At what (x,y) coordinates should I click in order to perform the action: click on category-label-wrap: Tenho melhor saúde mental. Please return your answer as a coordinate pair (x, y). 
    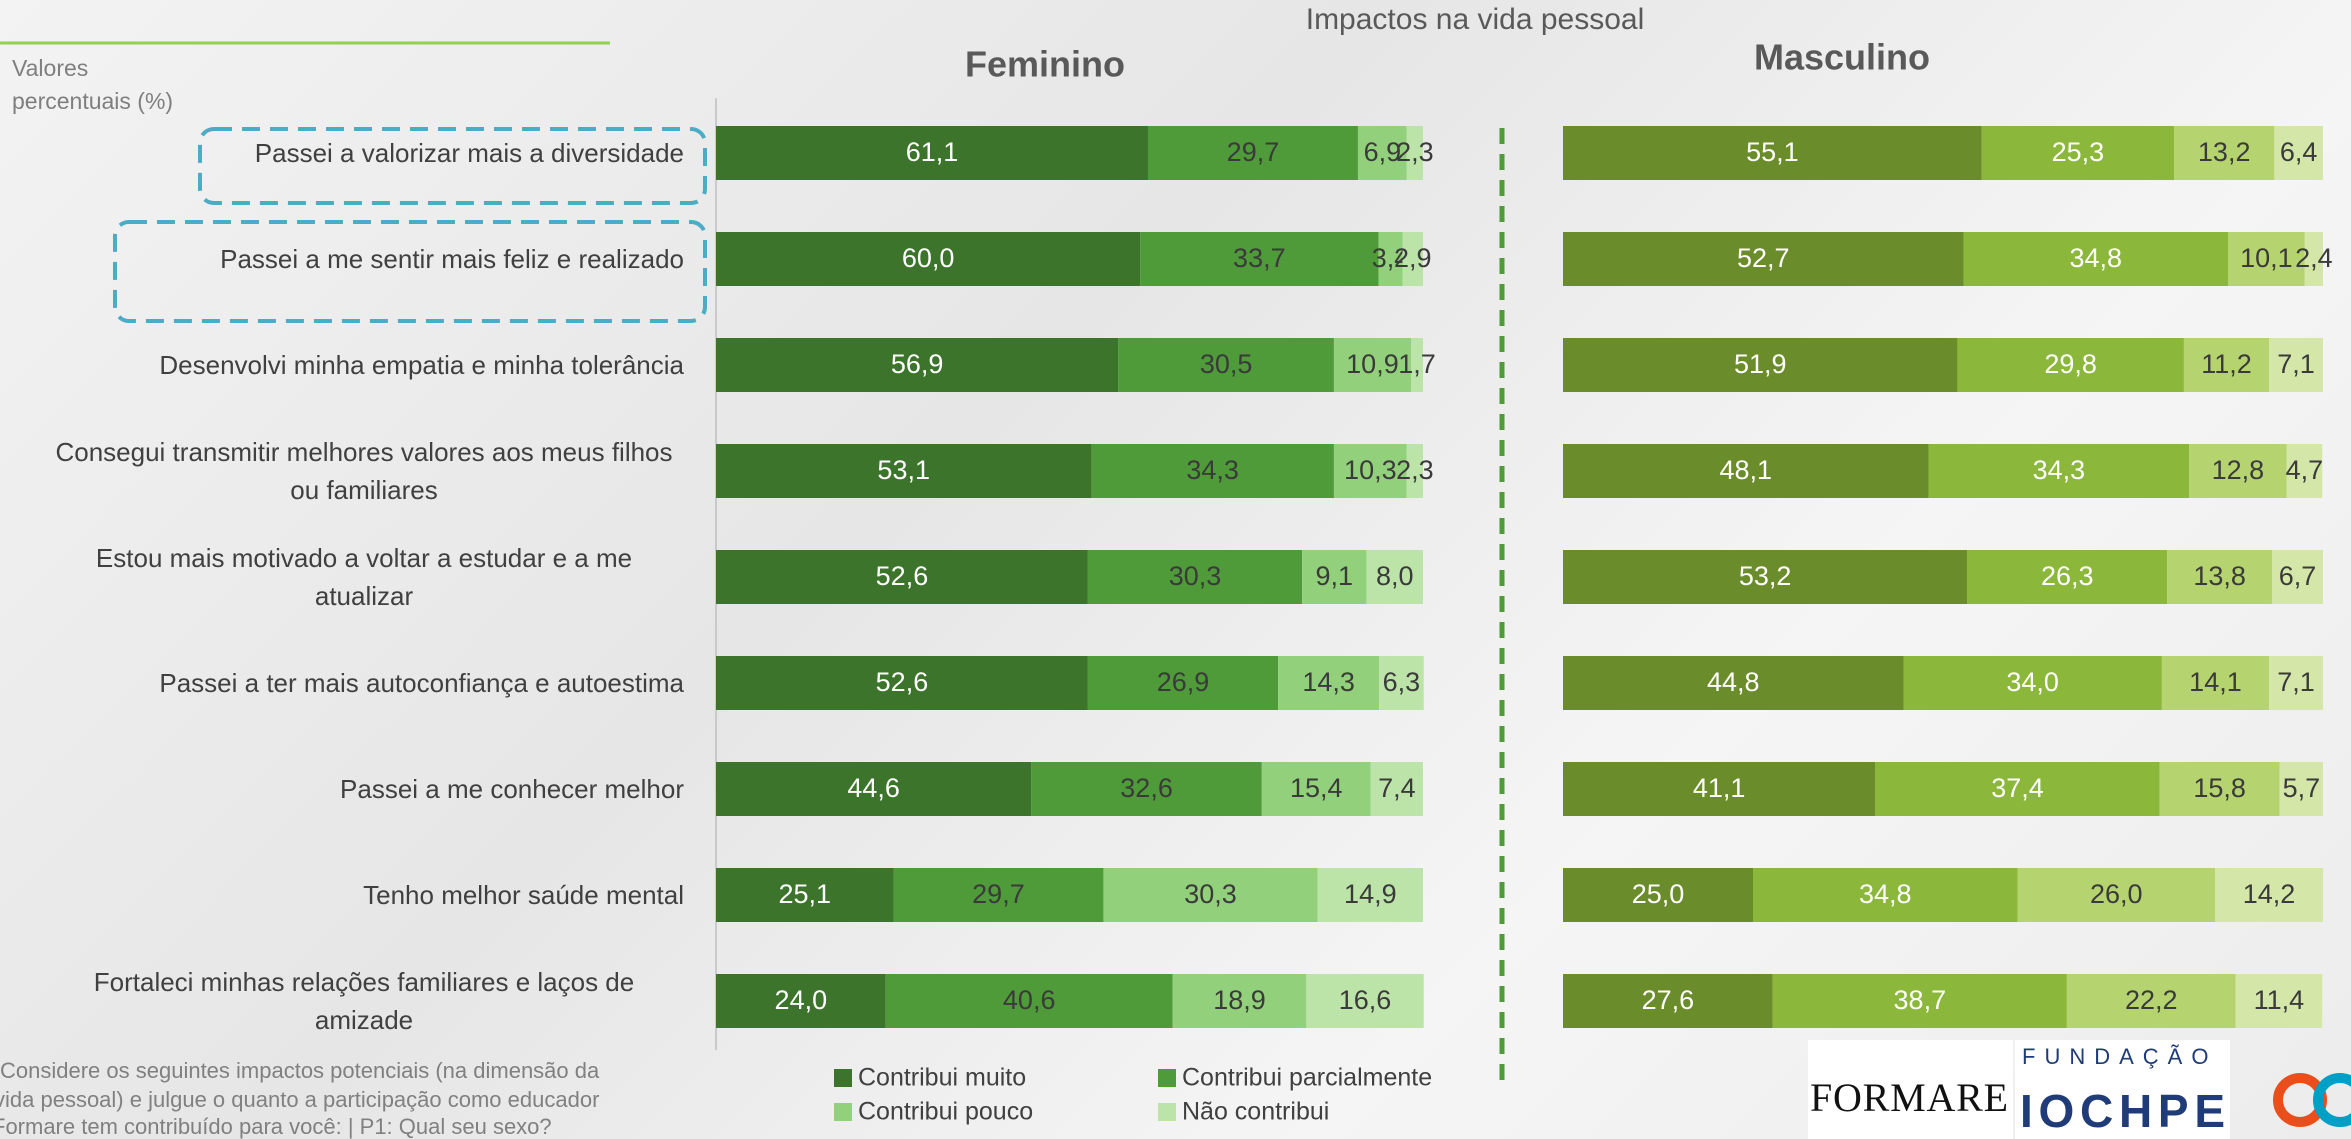
    Looking at the image, I should click on (523, 895).